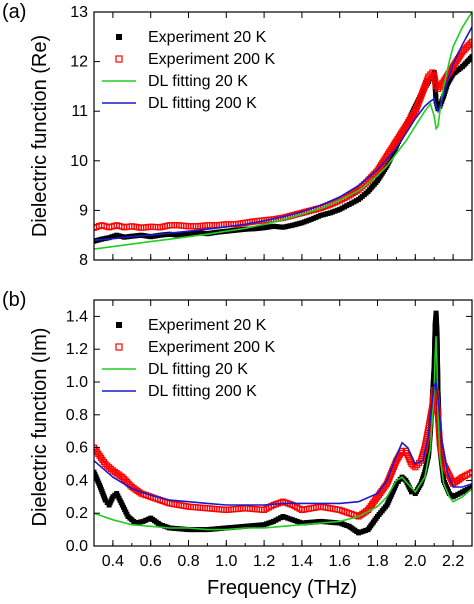 The image size is (474, 604). I want to click on y-tick-label: 8, so click(83, 260).